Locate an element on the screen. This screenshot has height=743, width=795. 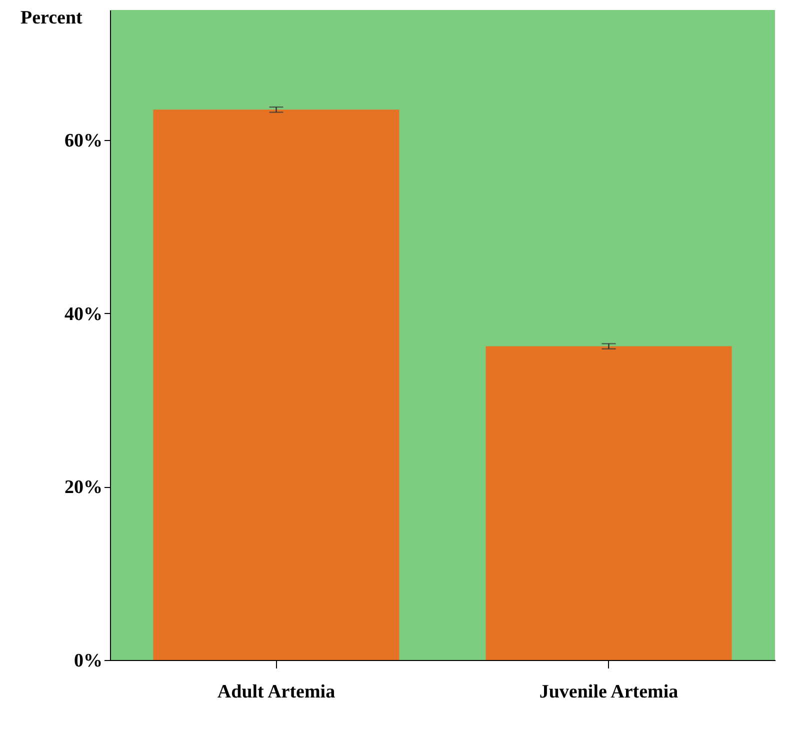
y-tick-label: 60% is located at coordinates (83, 141).